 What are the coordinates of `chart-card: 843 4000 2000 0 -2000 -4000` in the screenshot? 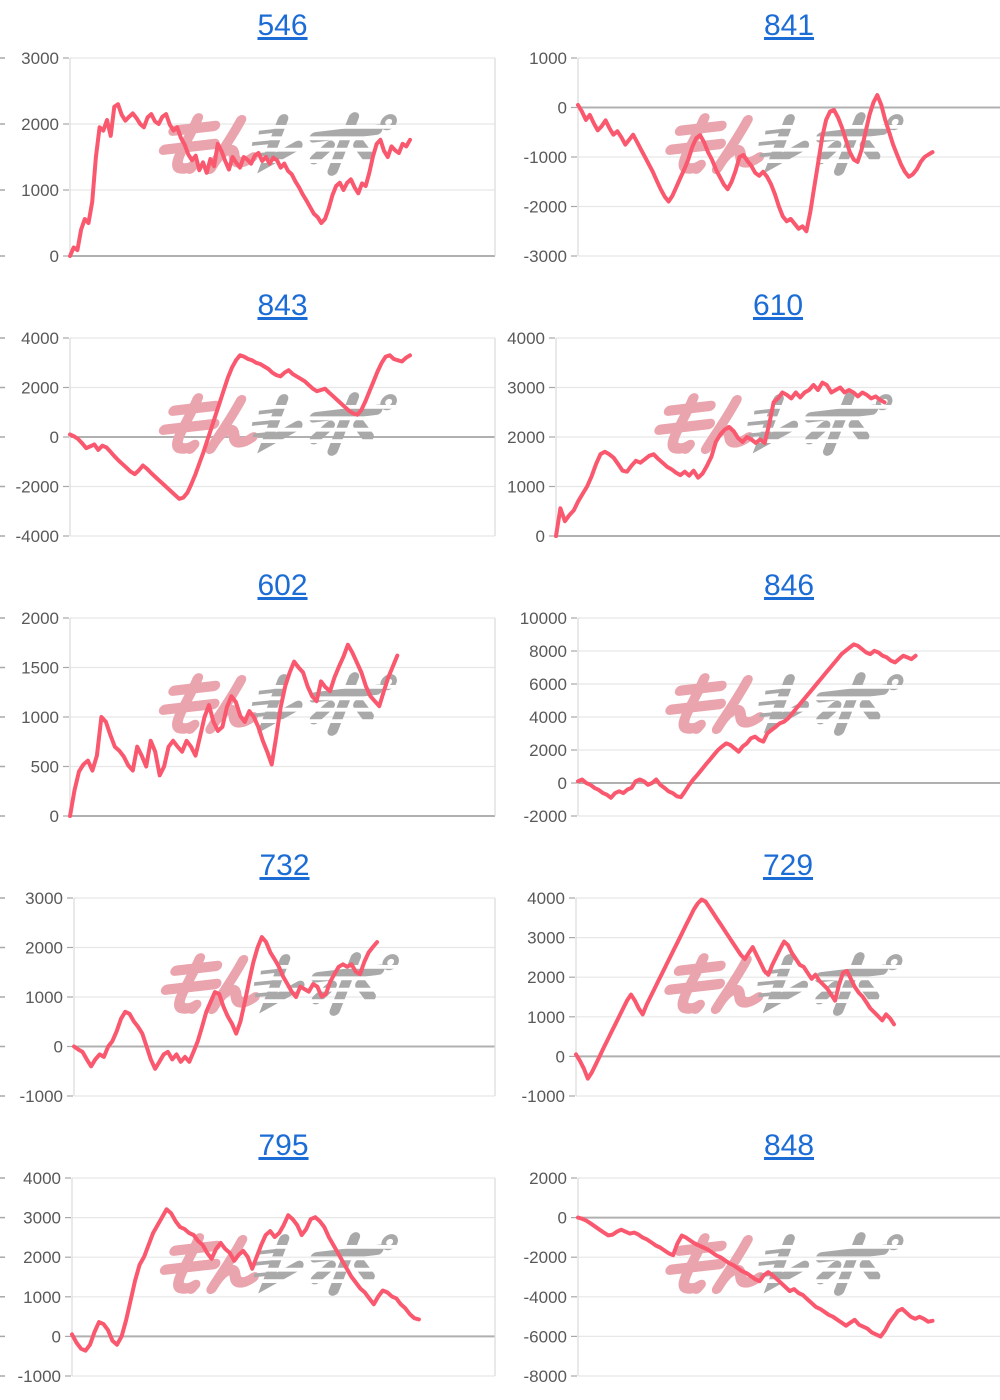 It's located at (250, 420).